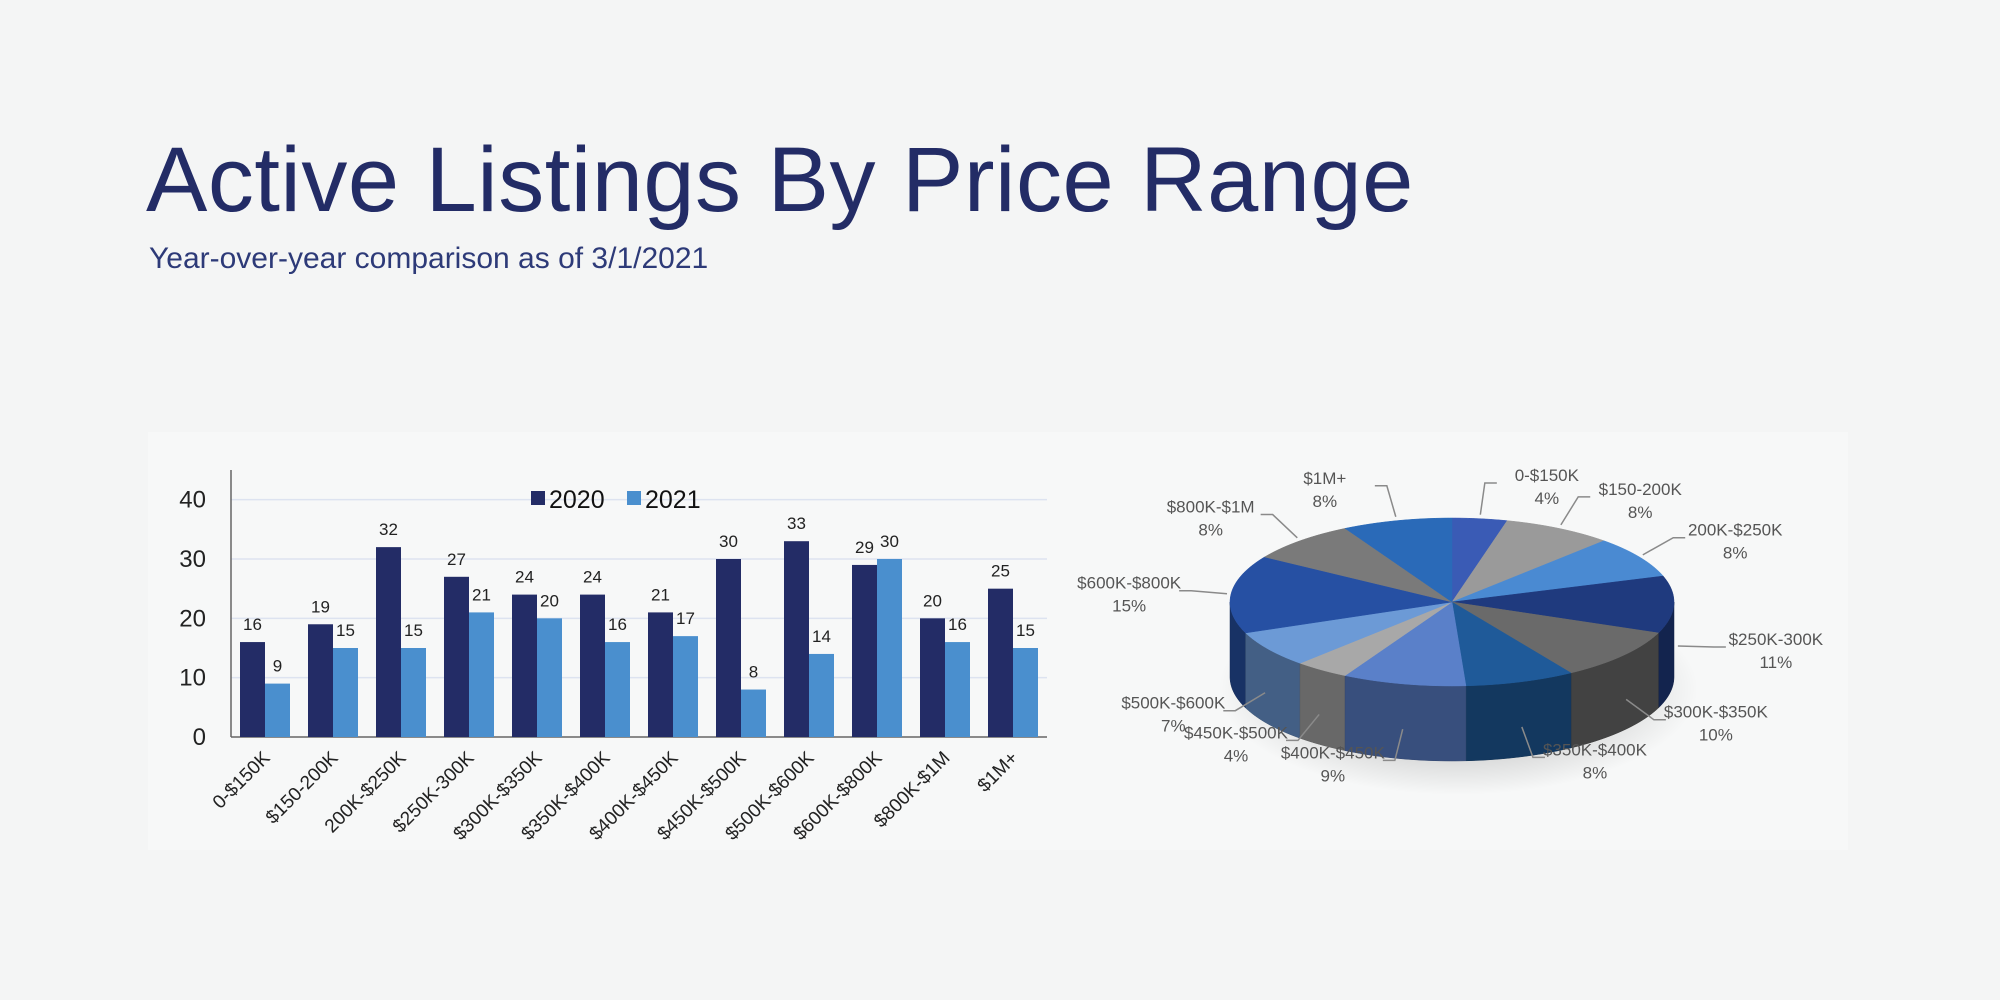 Image resolution: width=2000 pixels, height=1000 pixels. Describe the element at coordinates (1000, 571) in the screenshot. I see `bar-value-label: 25` at that location.